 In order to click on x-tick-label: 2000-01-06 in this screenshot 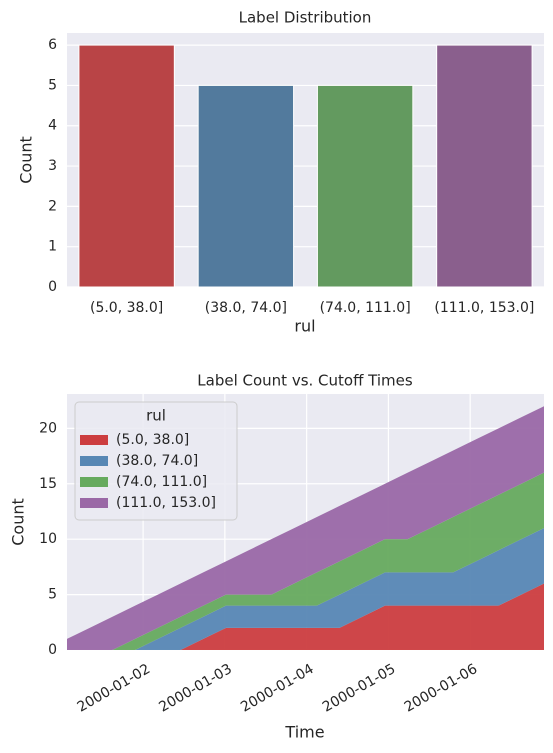, I will do `click(441, 688)`.